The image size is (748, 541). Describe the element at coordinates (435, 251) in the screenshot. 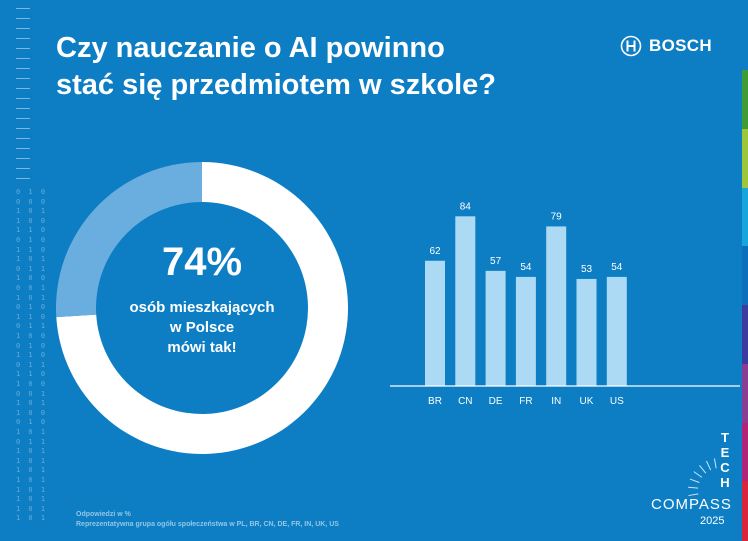

I see `bar-value-label: 62` at that location.